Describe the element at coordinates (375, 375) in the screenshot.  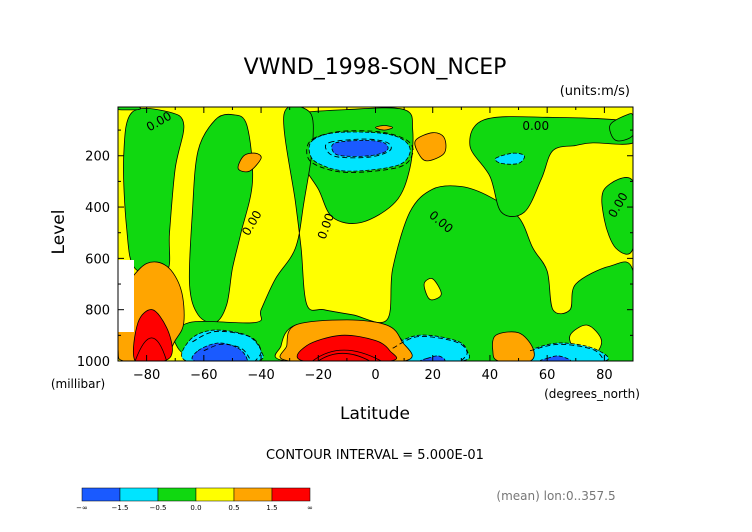
I see `x-tick-label: 0` at that location.